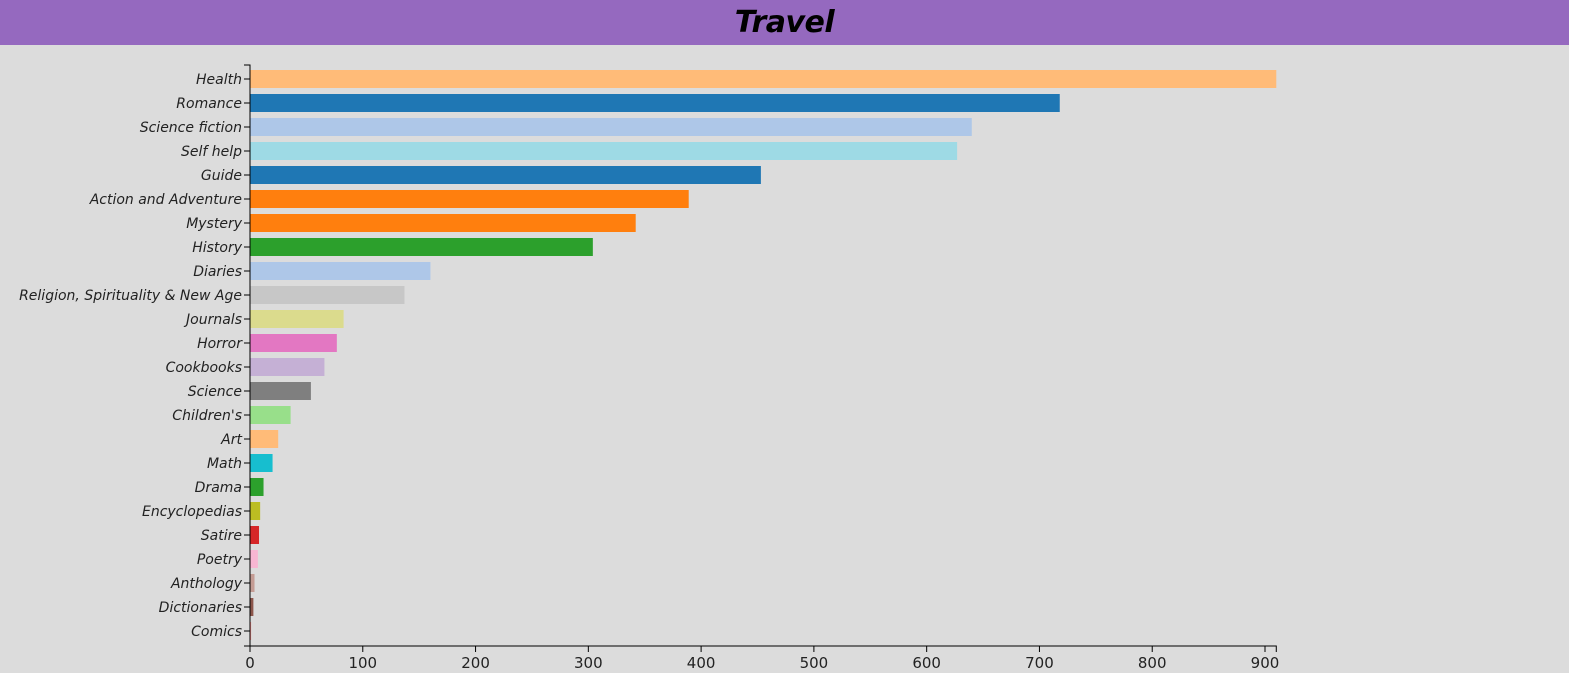  What do you see at coordinates (255, 511) in the screenshot?
I see `bar-encyclopedias` at bounding box center [255, 511].